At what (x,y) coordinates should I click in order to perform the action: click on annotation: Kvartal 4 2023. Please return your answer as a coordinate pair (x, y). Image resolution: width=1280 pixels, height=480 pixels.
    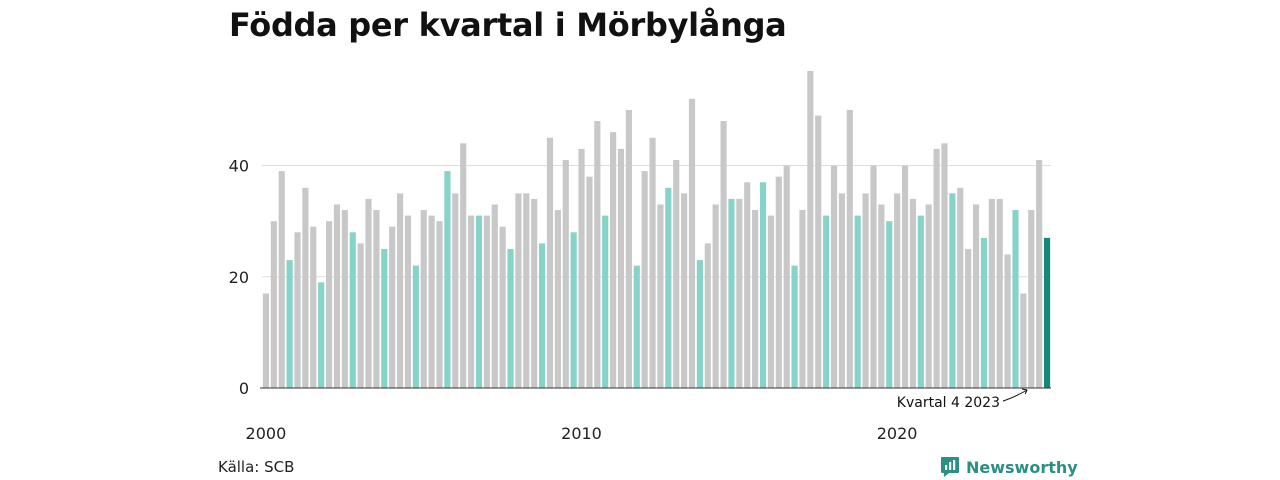
    Looking at the image, I should click on (962, 399).